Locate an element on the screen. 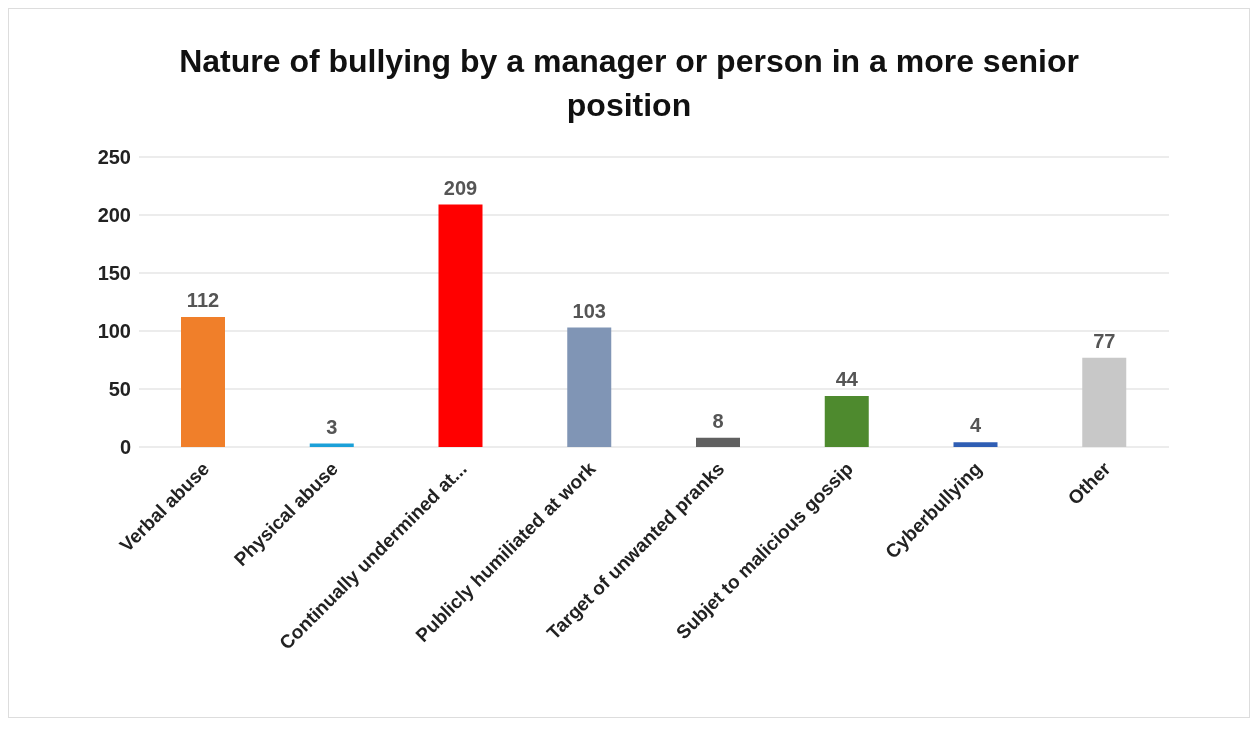 This screenshot has height=729, width=1258. y-tick-label: 250 is located at coordinates (114, 157).